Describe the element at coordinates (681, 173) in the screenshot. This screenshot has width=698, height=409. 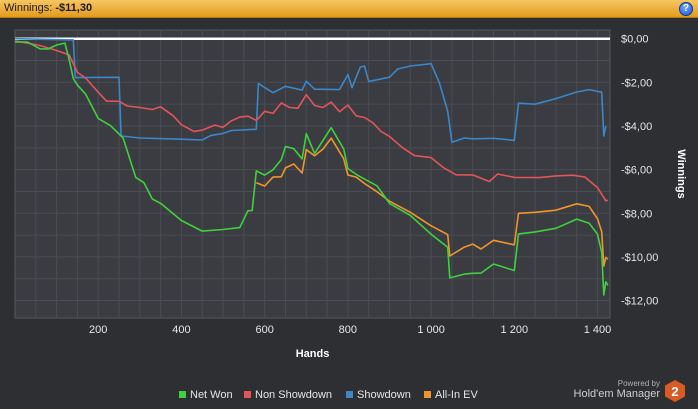
I see `y-axis-label: Winnings` at that location.